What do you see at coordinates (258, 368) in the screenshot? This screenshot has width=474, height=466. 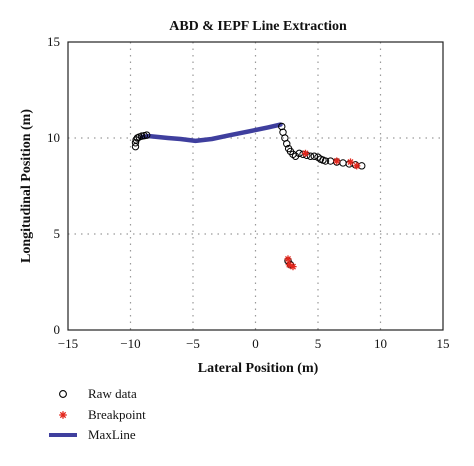 I see `x-axis-label: Lateral Position (m)` at bounding box center [258, 368].